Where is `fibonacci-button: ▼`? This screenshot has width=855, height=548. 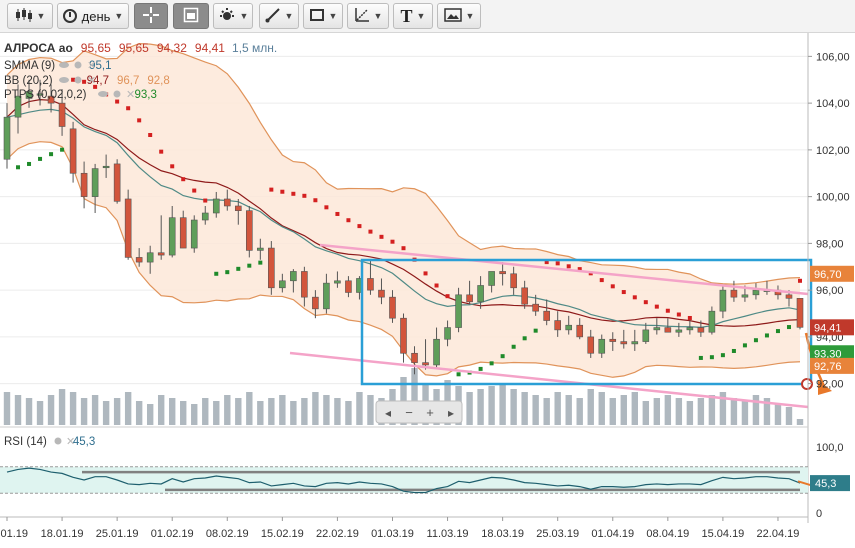 fibonacci-button: ▼ is located at coordinates (368, 16).